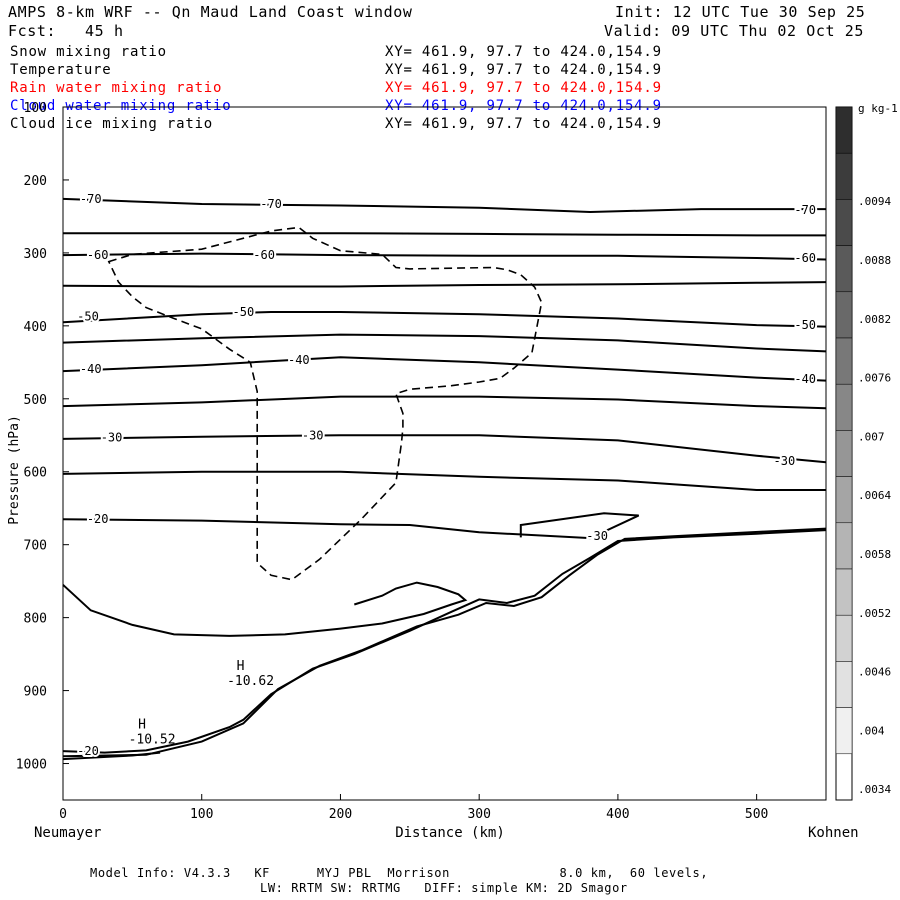 The image size is (900, 900). Describe the element at coordinates (35, 546) in the screenshot. I see `y-tick-label: 700` at that location.